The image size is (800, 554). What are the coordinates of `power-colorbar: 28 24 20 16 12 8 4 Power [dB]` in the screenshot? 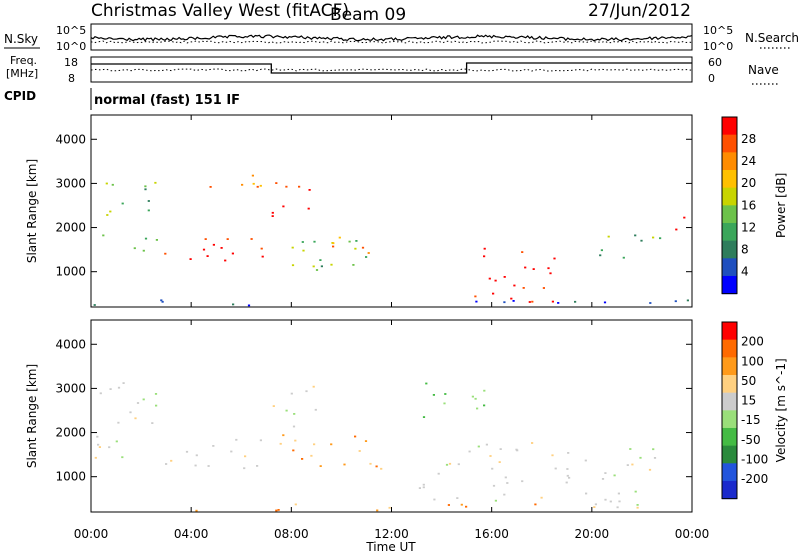 It's located at (754, 205).